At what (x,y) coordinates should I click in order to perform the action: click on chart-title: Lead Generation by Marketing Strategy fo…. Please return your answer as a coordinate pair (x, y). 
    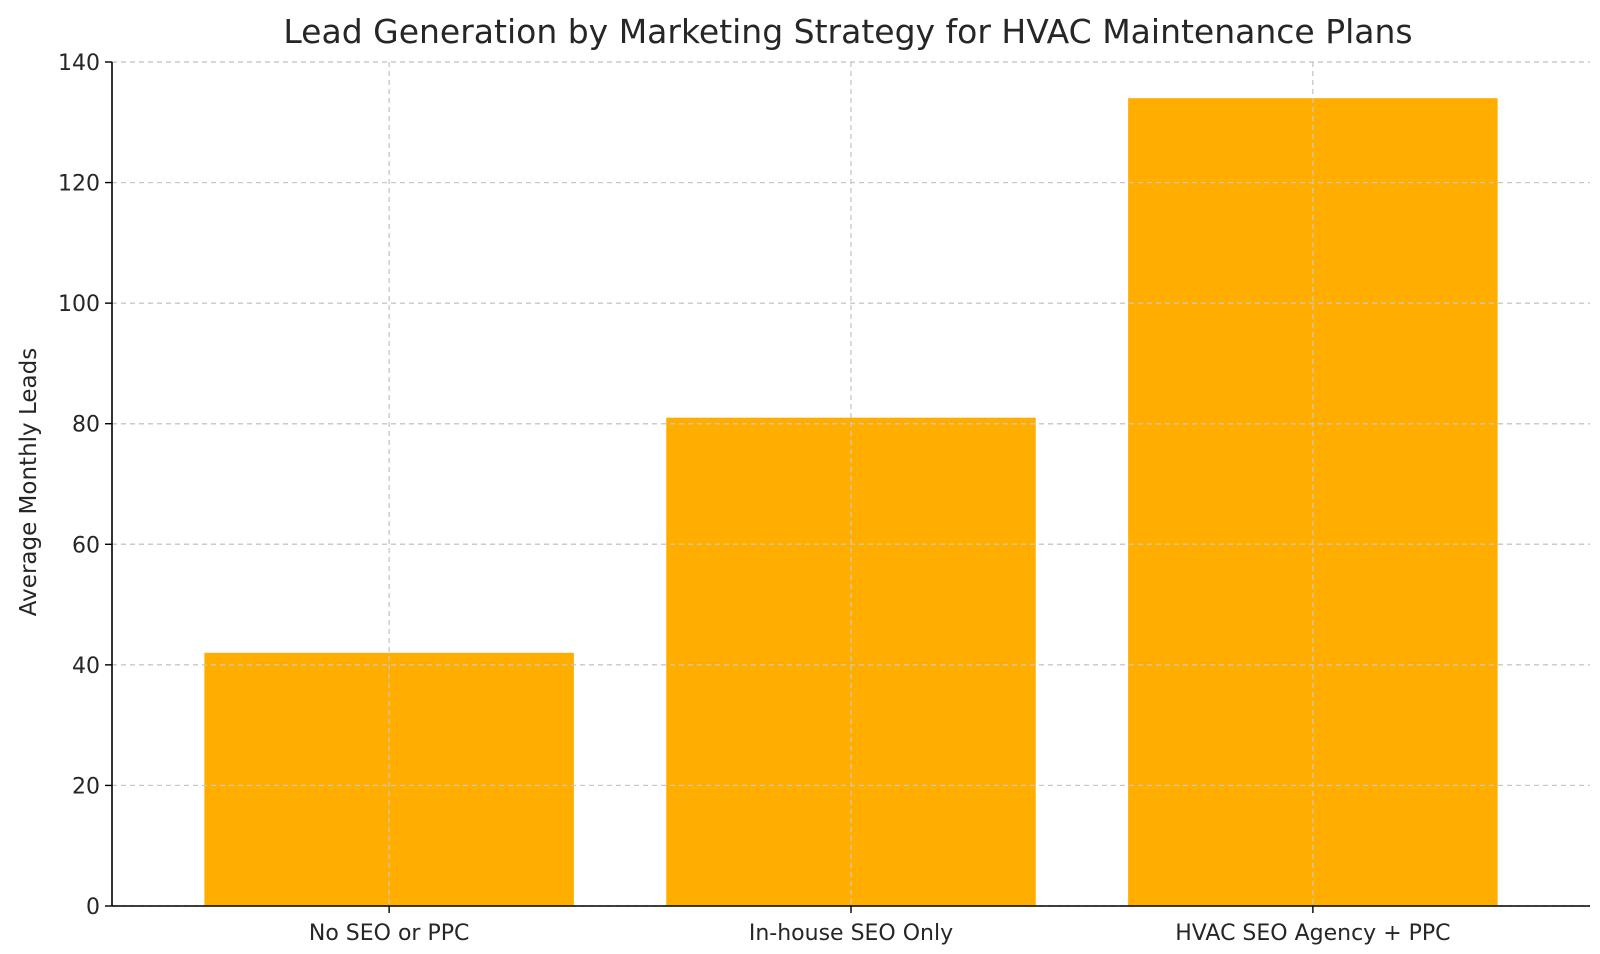
    Looking at the image, I should click on (847, 31).